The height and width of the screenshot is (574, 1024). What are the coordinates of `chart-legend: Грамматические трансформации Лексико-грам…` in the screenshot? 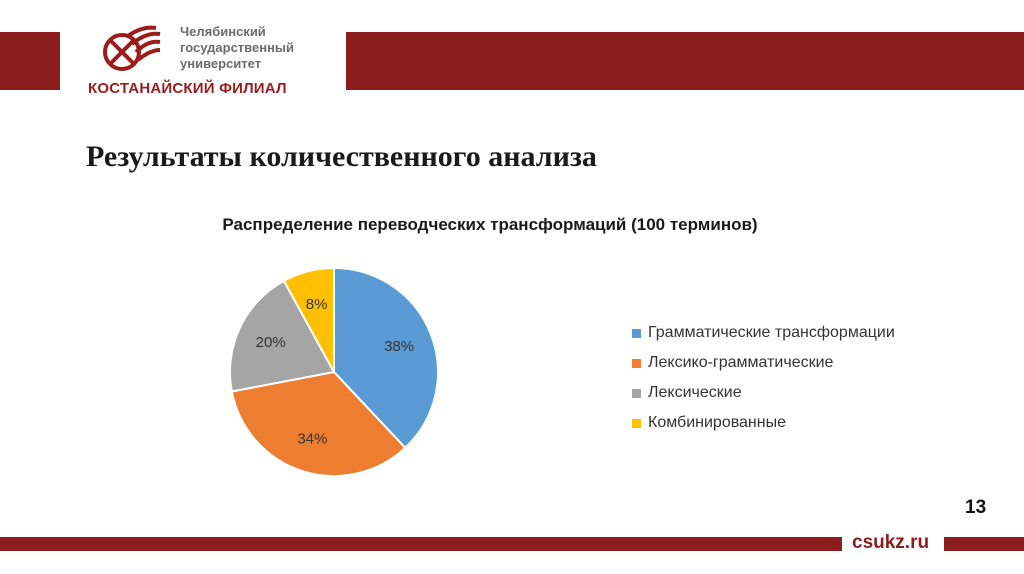 It's located at (763, 378).